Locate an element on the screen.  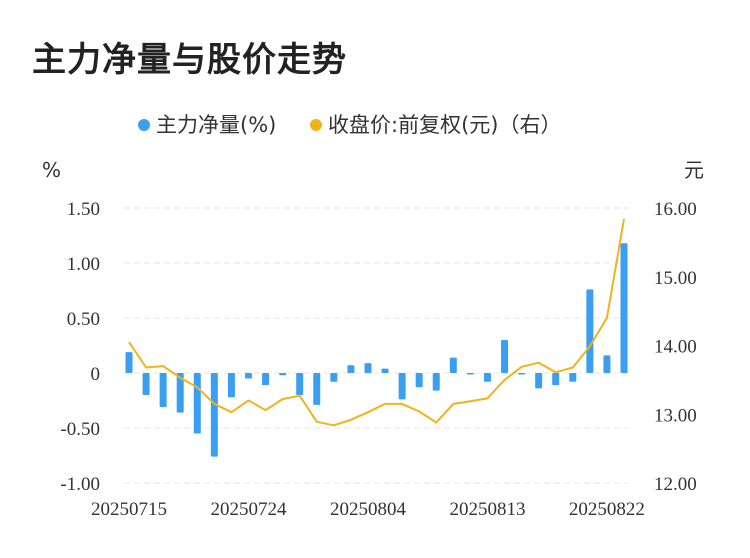
left-tick-label: 1.50 is located at coordinates (83, 209).